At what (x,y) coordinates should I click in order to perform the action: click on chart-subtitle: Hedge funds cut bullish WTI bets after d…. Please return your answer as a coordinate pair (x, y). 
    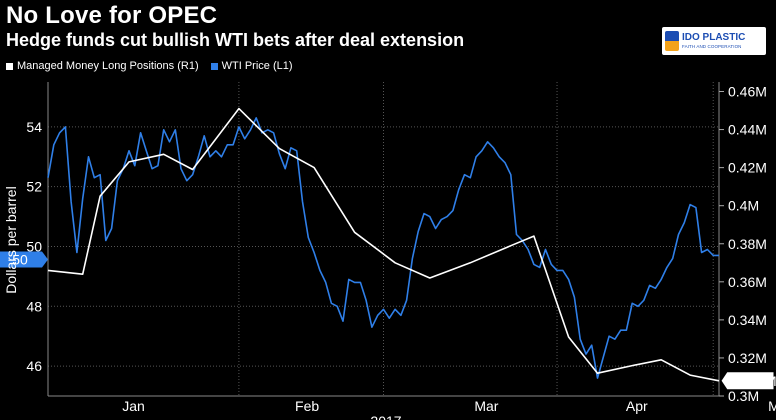
    Looking at the image, I should click on (235, 40).